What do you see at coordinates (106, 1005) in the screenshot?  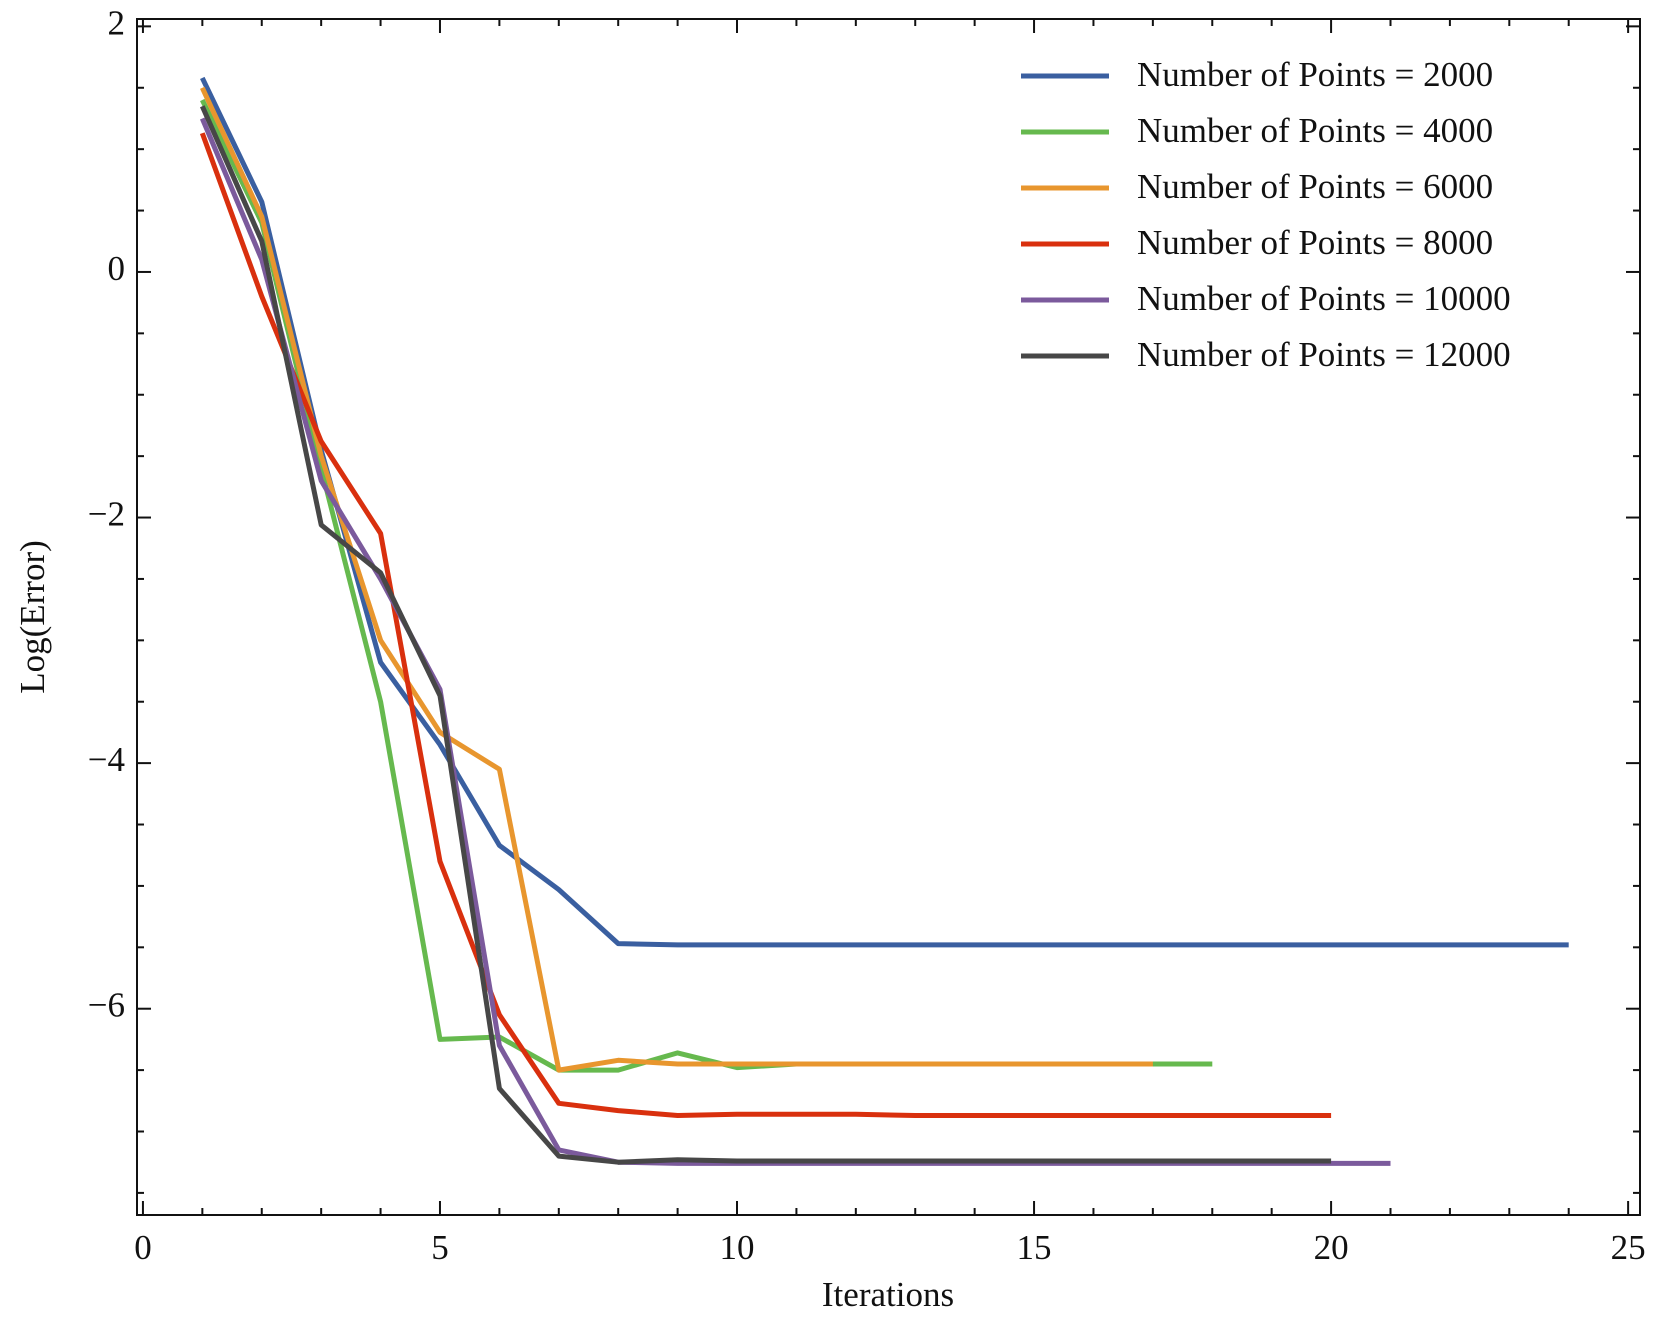 I see `y-tick-label: −6` at bounding box center [106, 1005].